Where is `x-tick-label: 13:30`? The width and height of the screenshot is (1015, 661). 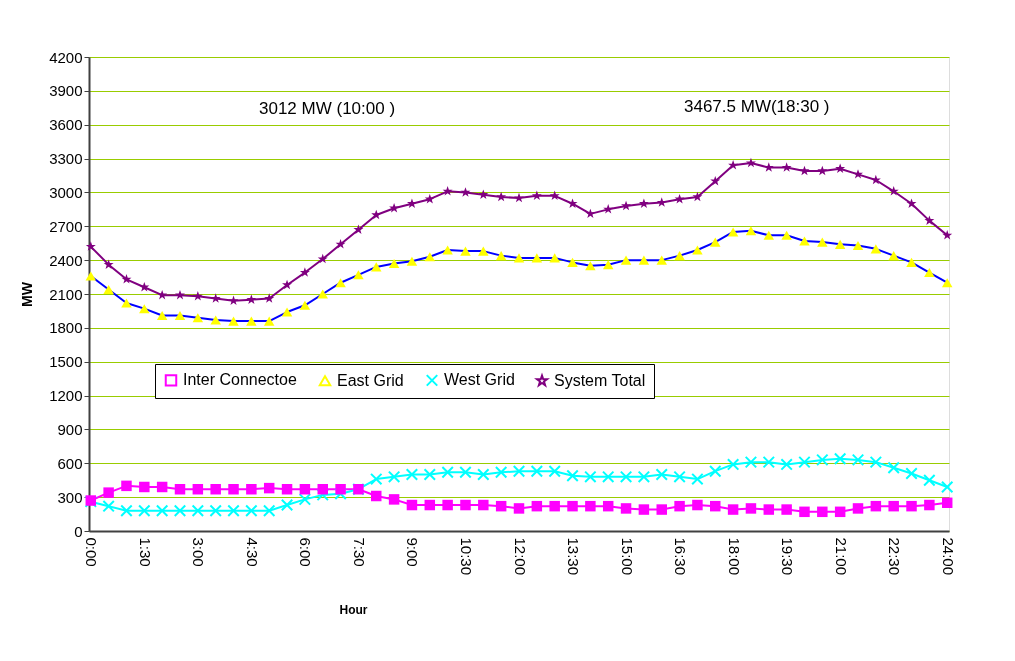 x-tick-label: 13:30 is located at coordinates (574, 556).